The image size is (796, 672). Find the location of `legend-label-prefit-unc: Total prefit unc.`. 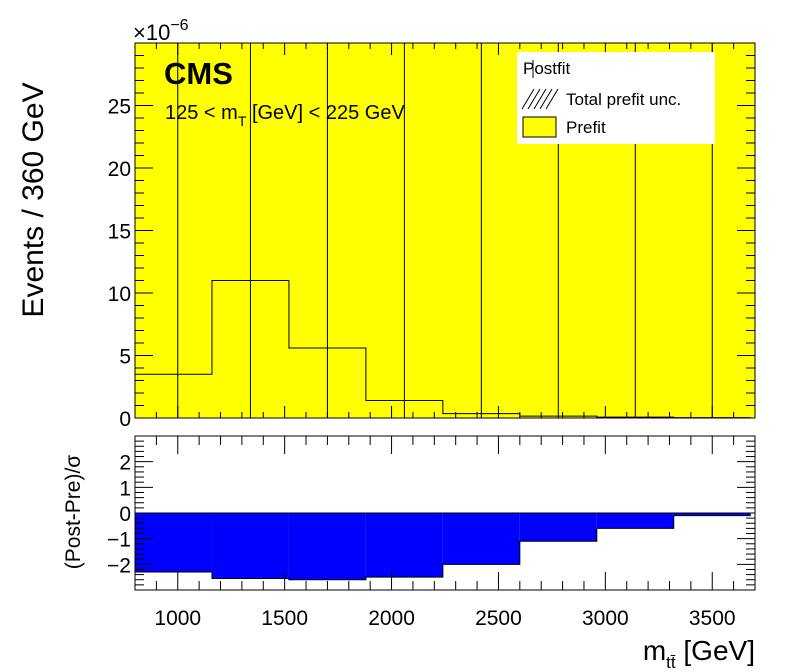

legend-label-prefit-unc: Total prefit unc. is located at coordinates (623, 99).